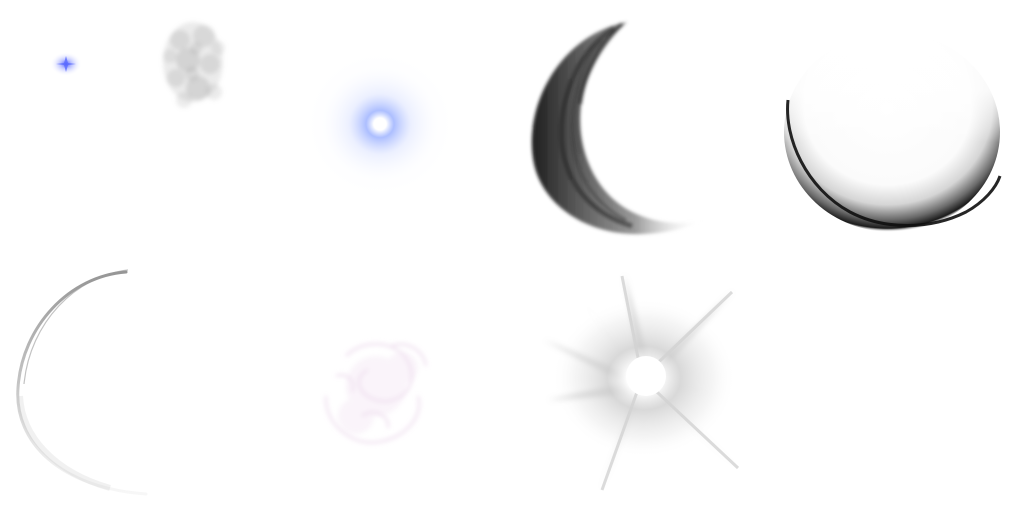  What do you see at coordinates (622, 129) in the screenshot?
I see `dark-crescent-slash-icon` at bounding box center [622, 129].